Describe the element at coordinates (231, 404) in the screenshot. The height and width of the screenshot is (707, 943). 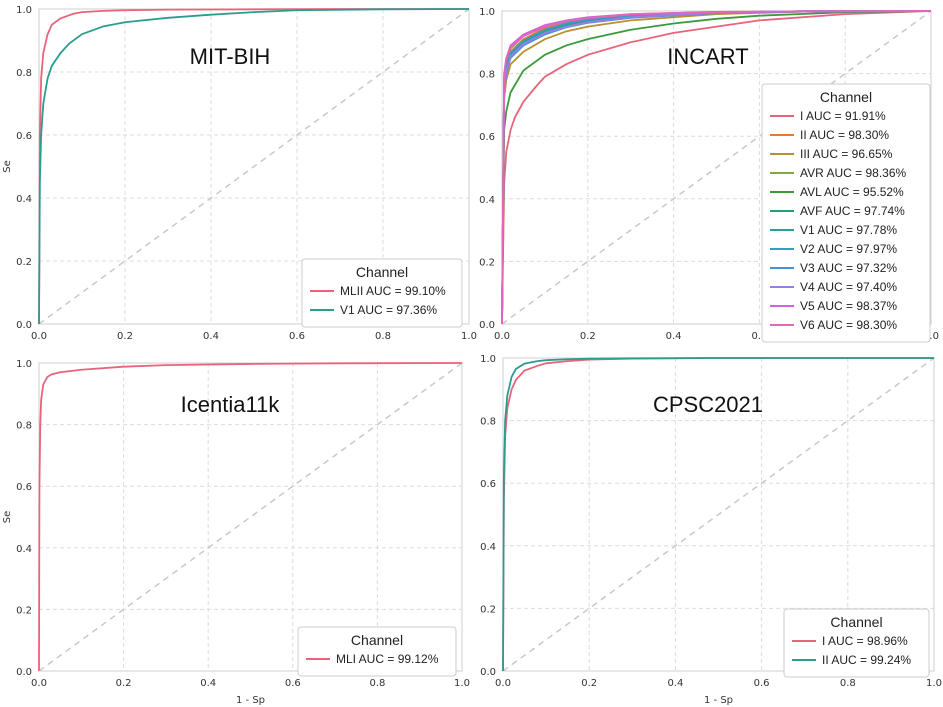
I see `panel-title: Icentia11k` at that location.